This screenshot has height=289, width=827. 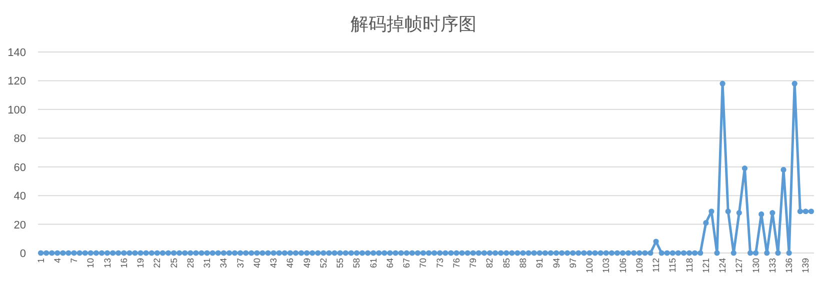 What do you see at coordinates (805, 266) in the screenshot?
I see `x-tick-label: 139` at bounding box center [805, 266].